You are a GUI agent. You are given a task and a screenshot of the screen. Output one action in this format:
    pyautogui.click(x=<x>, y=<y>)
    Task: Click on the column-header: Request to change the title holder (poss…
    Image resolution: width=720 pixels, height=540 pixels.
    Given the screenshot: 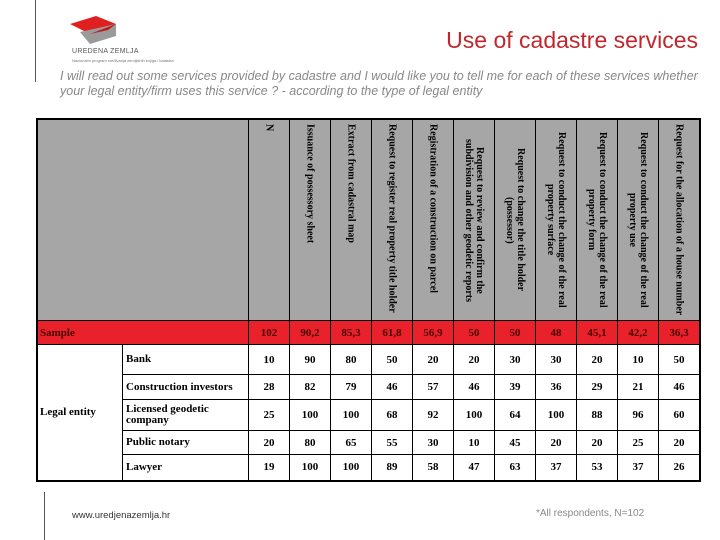 What is the action you would take?
    pyautogui.click(x=515, y=219)
    